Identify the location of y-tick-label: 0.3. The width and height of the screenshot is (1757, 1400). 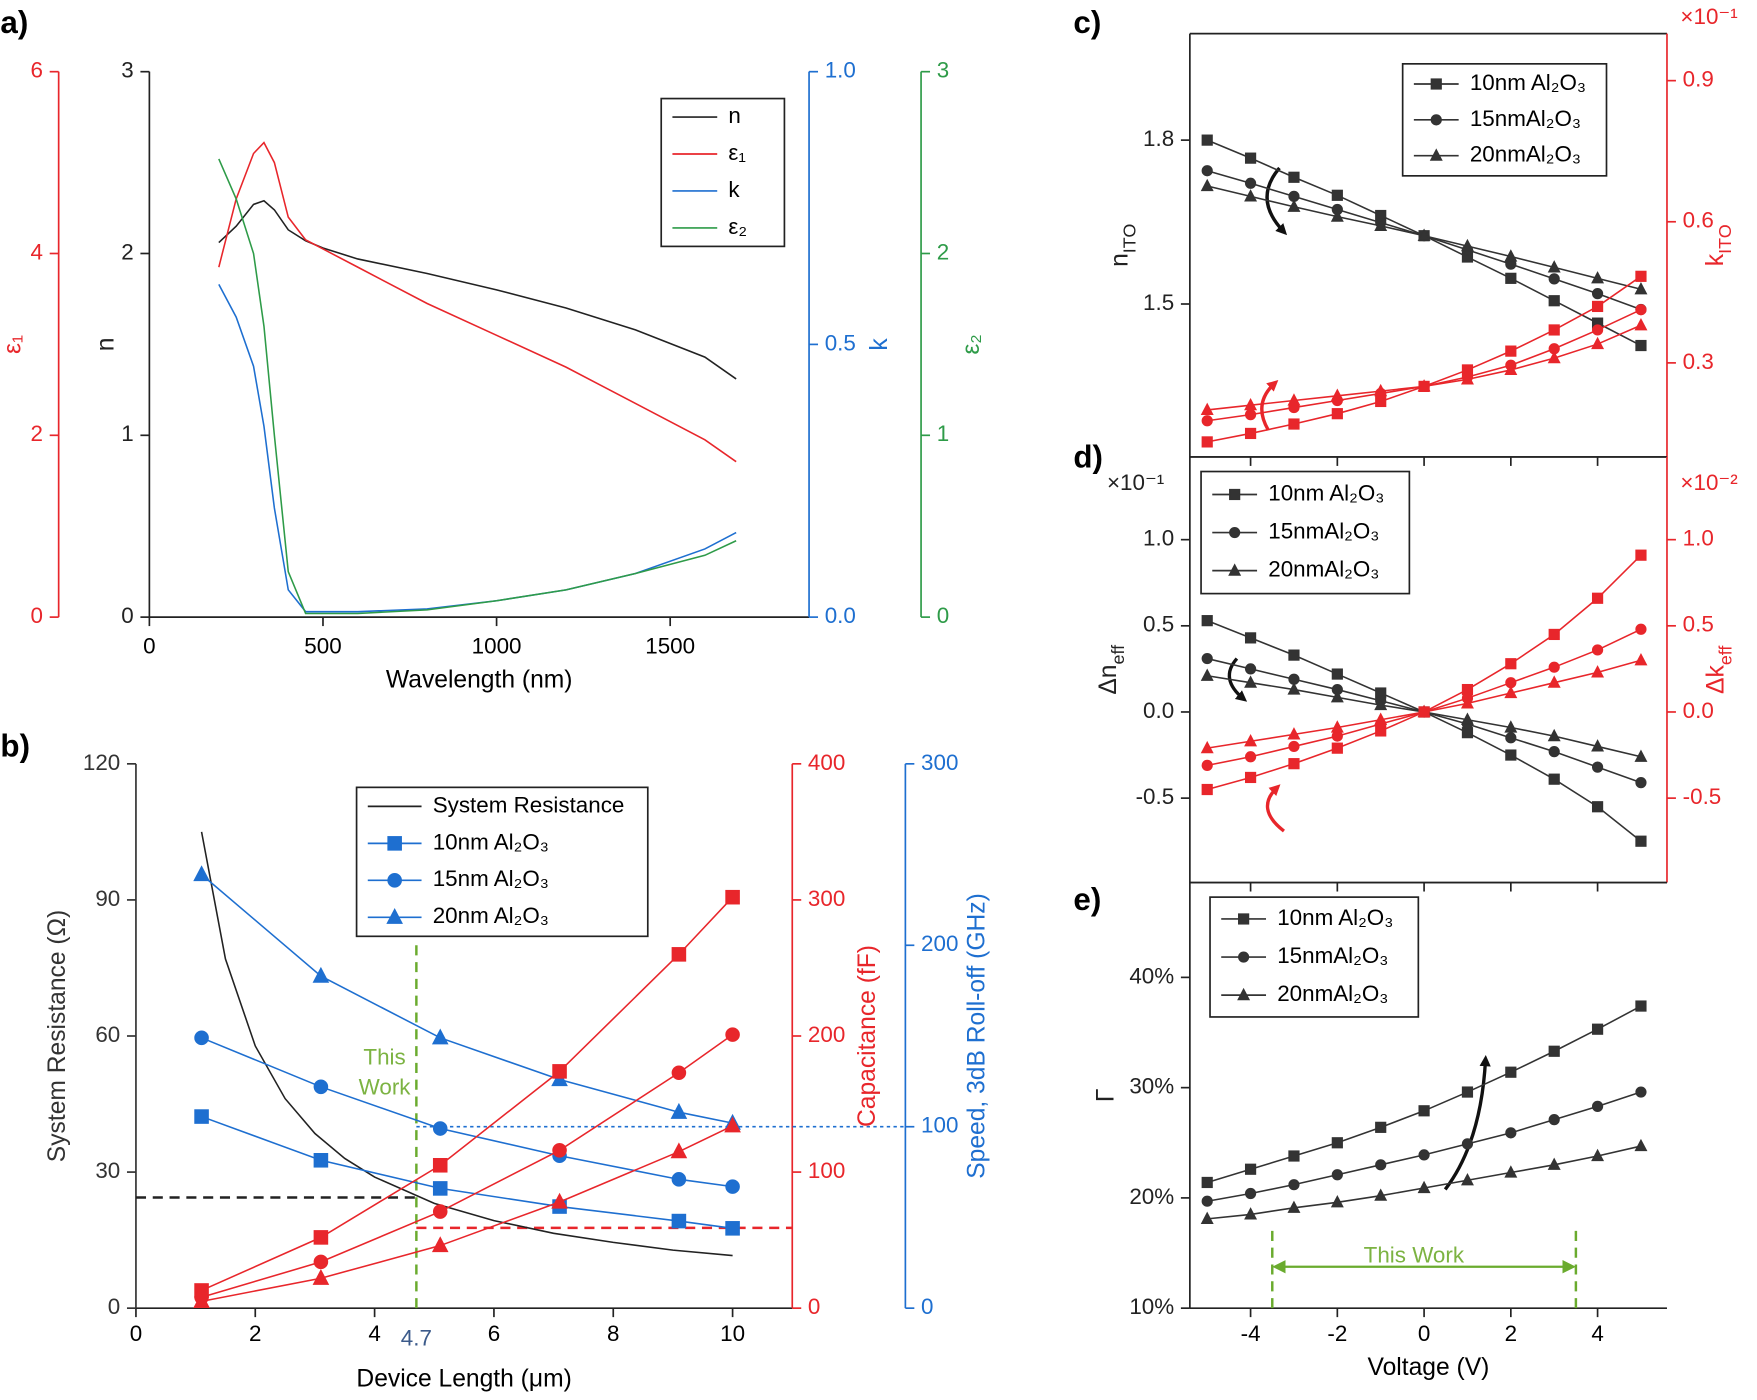
(1698, 361).